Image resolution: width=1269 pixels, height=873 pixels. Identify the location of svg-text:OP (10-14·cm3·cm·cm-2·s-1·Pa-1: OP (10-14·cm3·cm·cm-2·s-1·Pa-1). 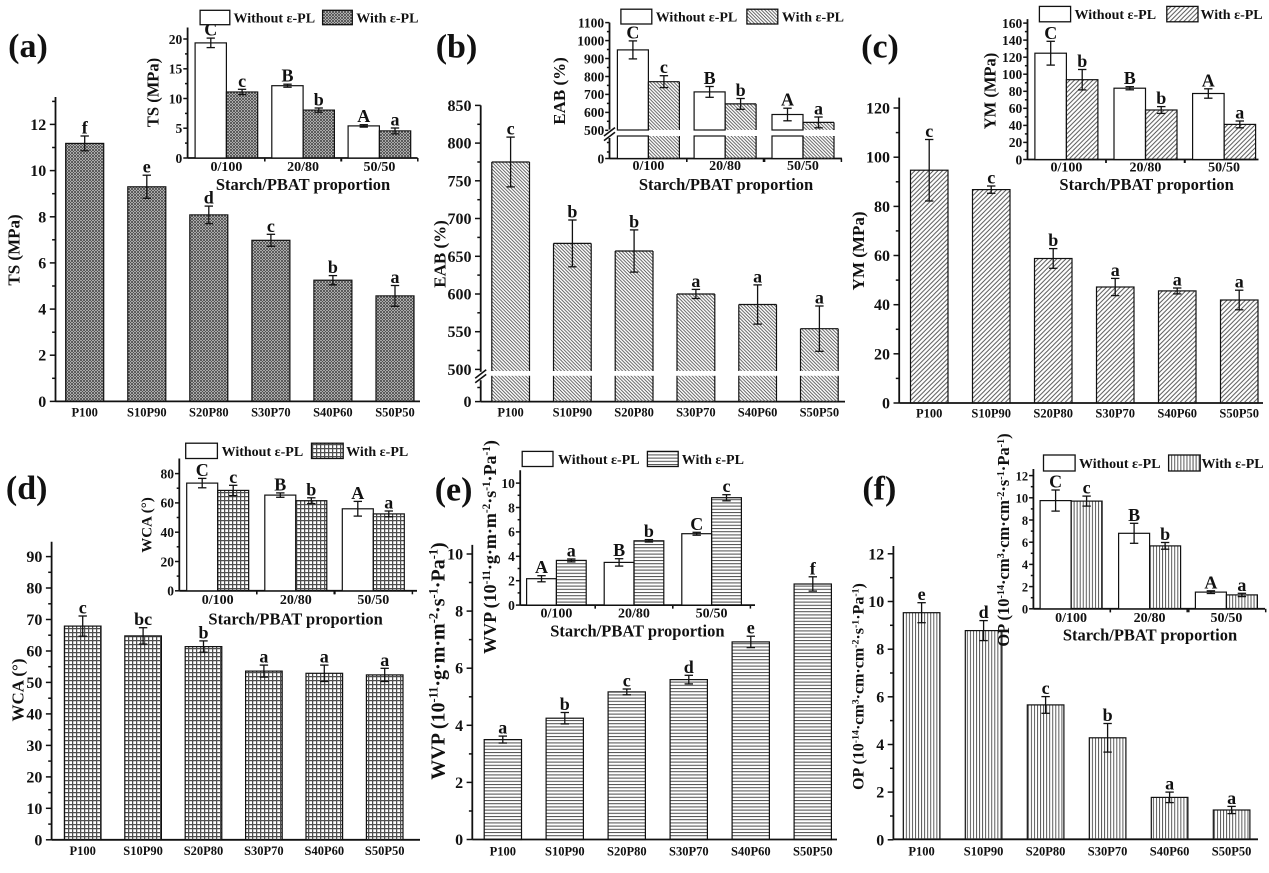
(859, 686).